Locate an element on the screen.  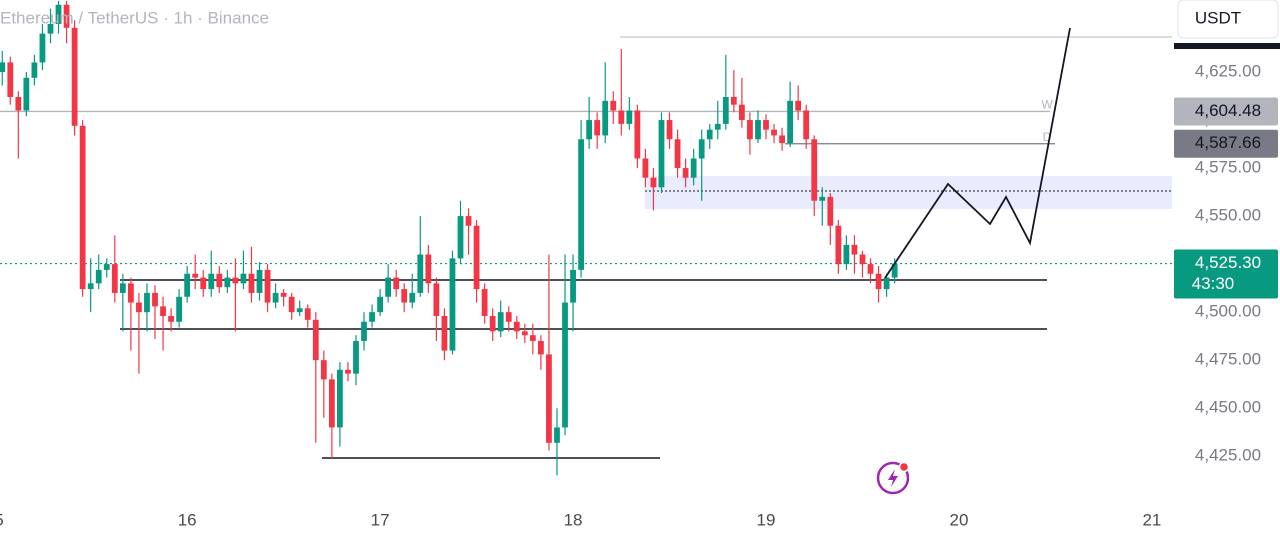
last-price-badge is located at coordinates (1226, 274).